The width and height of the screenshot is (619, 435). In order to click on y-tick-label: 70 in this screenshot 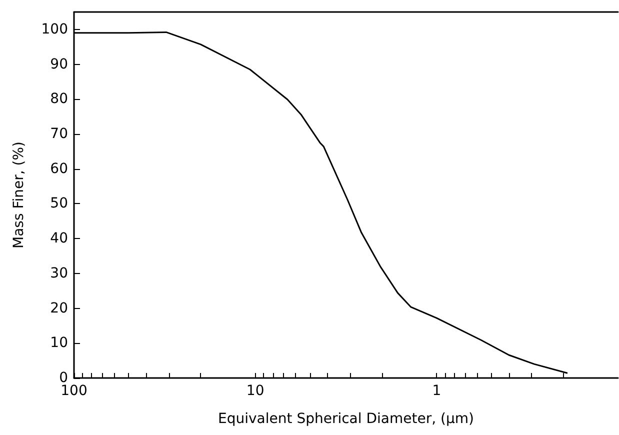, I will do `click(59, 134)`.